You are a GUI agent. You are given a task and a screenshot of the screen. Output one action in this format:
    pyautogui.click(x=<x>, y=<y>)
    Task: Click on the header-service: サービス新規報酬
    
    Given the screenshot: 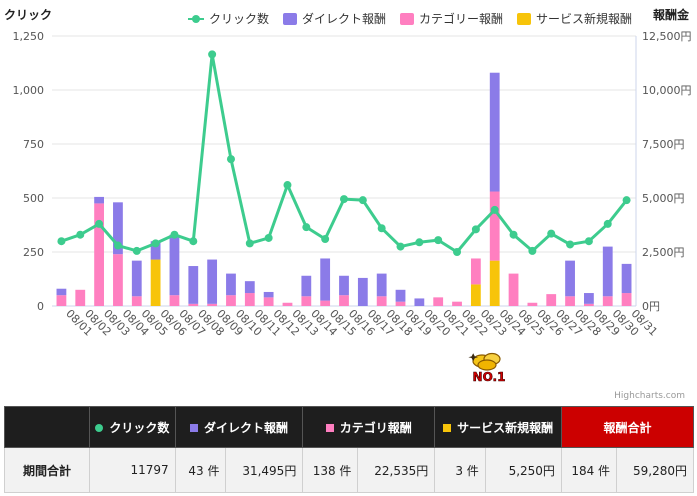 What is the action you would take?
    pyautogui.click(x=498, y=427)
    